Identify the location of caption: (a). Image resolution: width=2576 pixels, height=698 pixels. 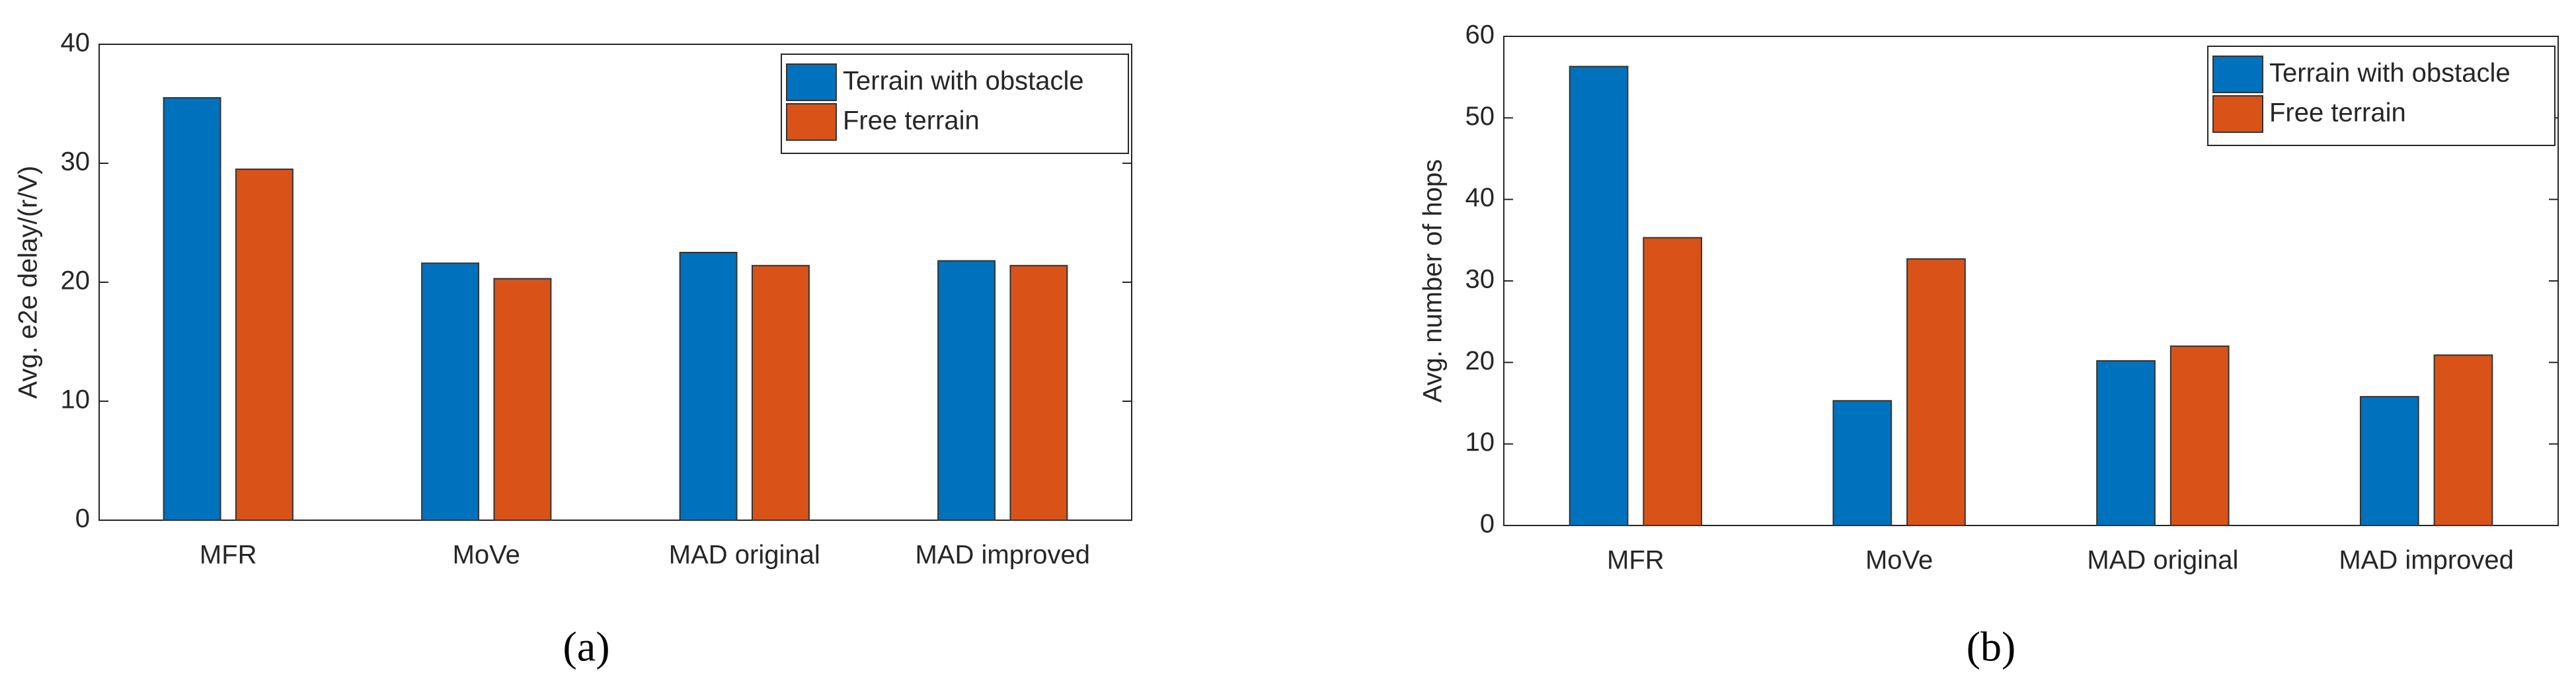
(586, 646).